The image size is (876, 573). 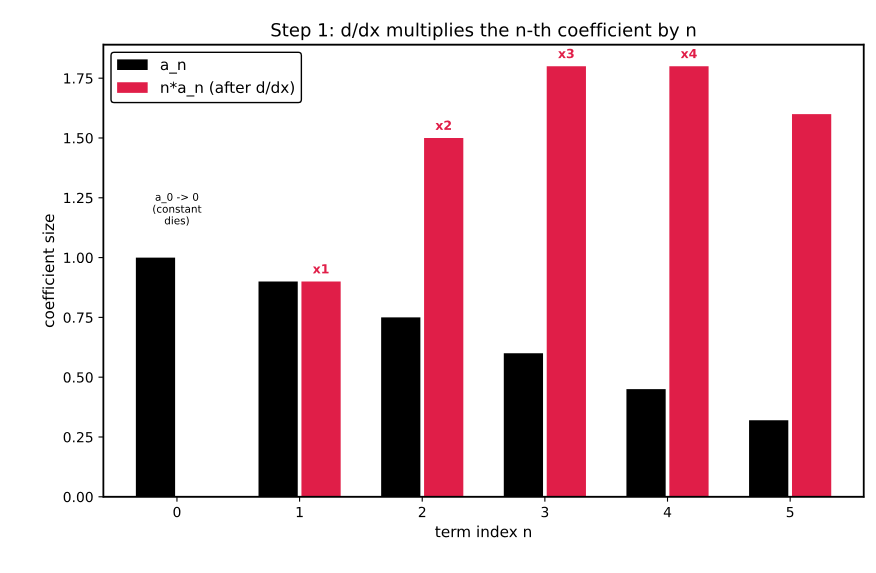 What do you see at coordinates (78, 258) in the screenshot?
I see `y-tick-label: 1.00` at bounding box center [78, 258].